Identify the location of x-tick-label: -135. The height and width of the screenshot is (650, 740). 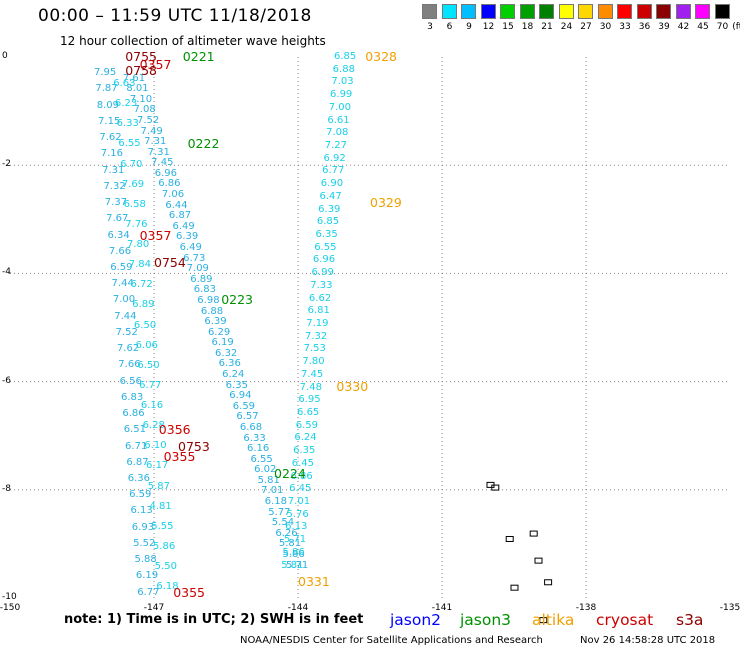
(729, 608).